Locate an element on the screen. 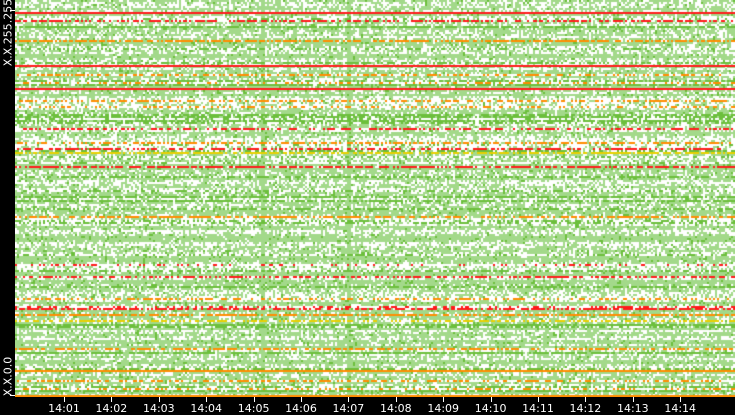 The height and width of the screenshot is (415, 735). x-tick-label: 14:12 is located at coordinates (585, 408).